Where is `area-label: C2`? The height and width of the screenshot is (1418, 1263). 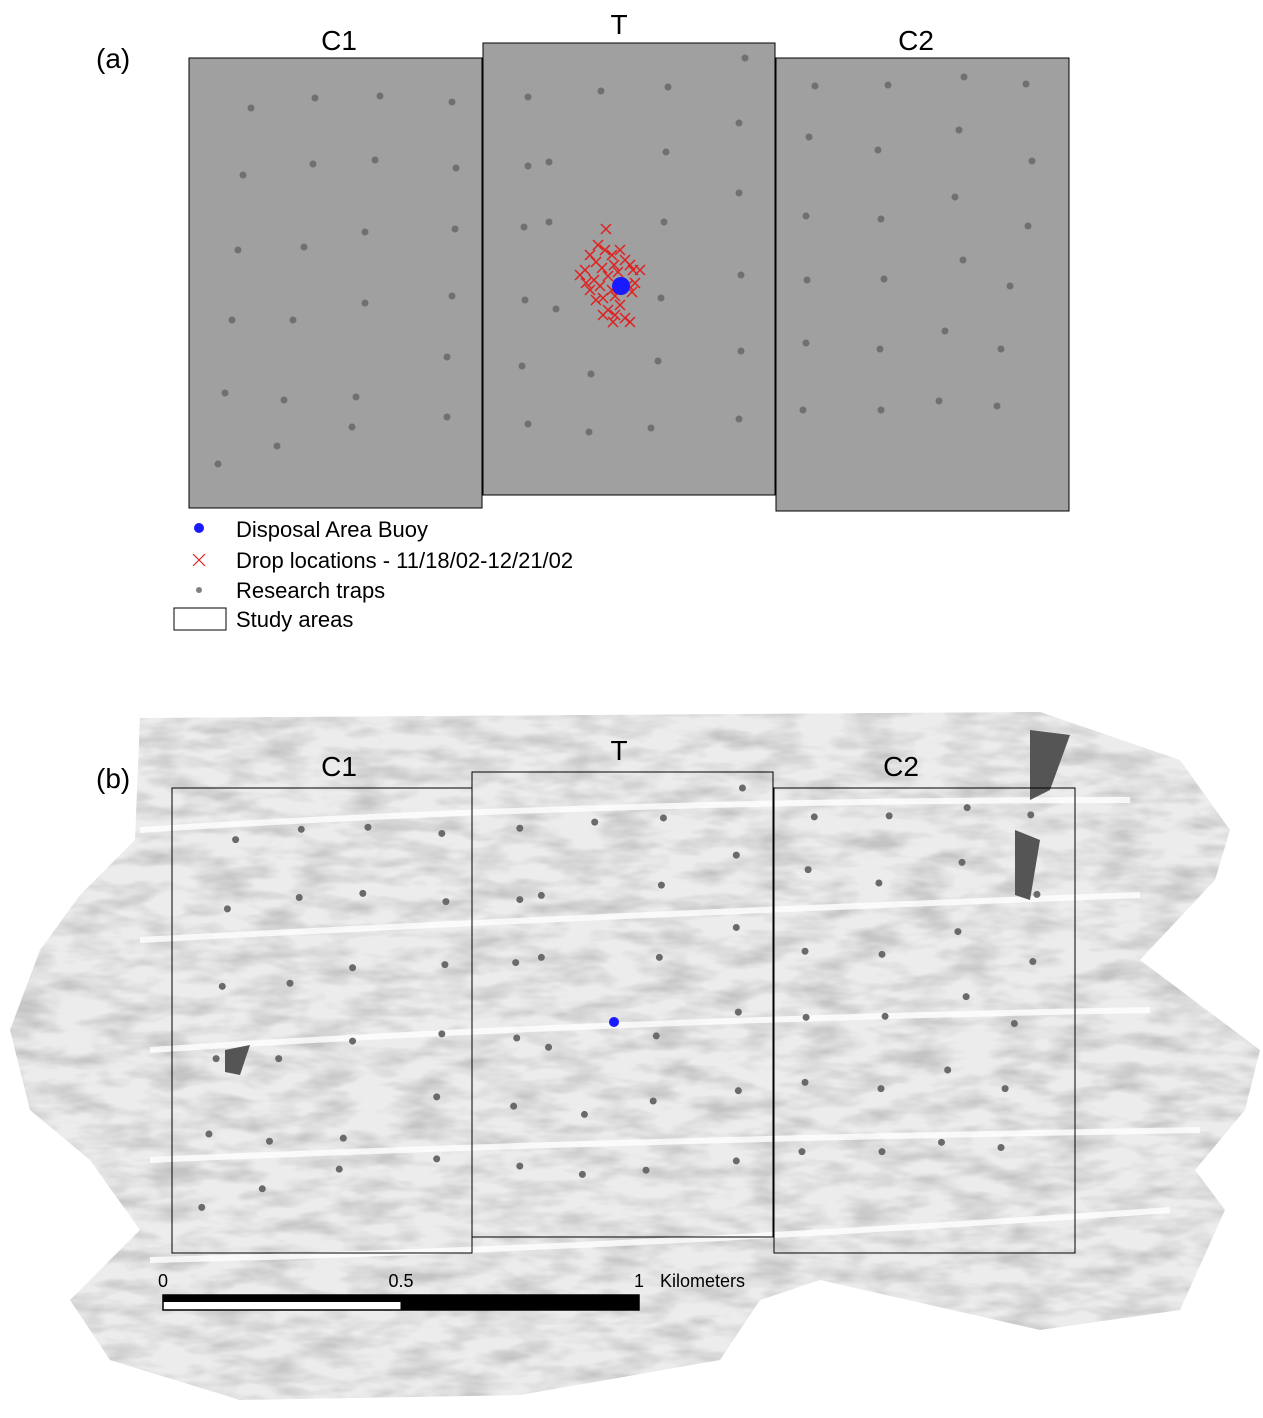
area-label: C2 is located at coordinates (916, 40).